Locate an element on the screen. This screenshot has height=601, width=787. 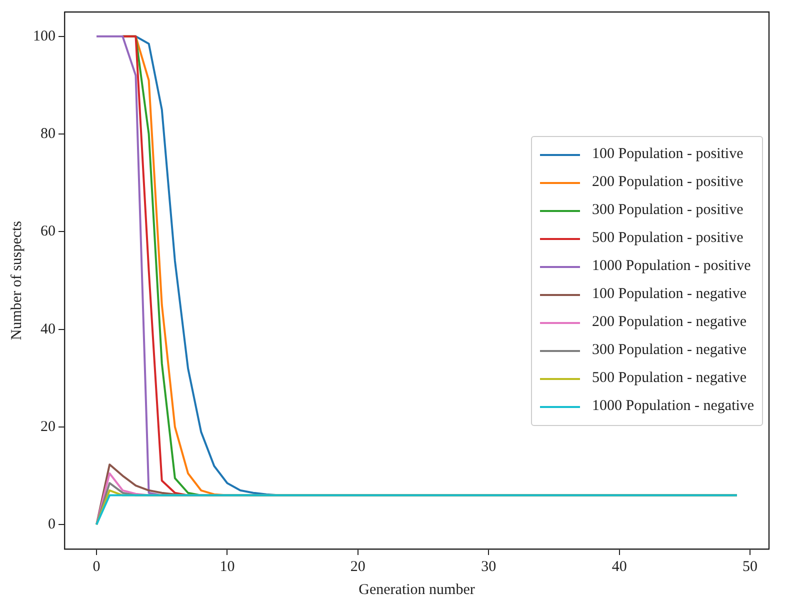
y-tick-label: 20 is located at coordinates (48, 426).